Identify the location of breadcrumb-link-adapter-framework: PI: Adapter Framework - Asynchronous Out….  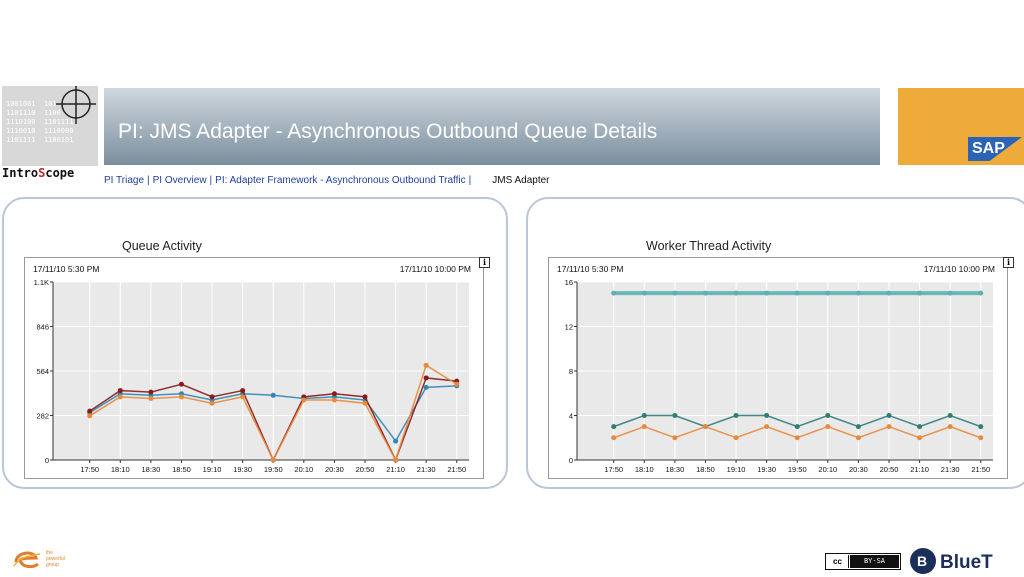
(340, 180).